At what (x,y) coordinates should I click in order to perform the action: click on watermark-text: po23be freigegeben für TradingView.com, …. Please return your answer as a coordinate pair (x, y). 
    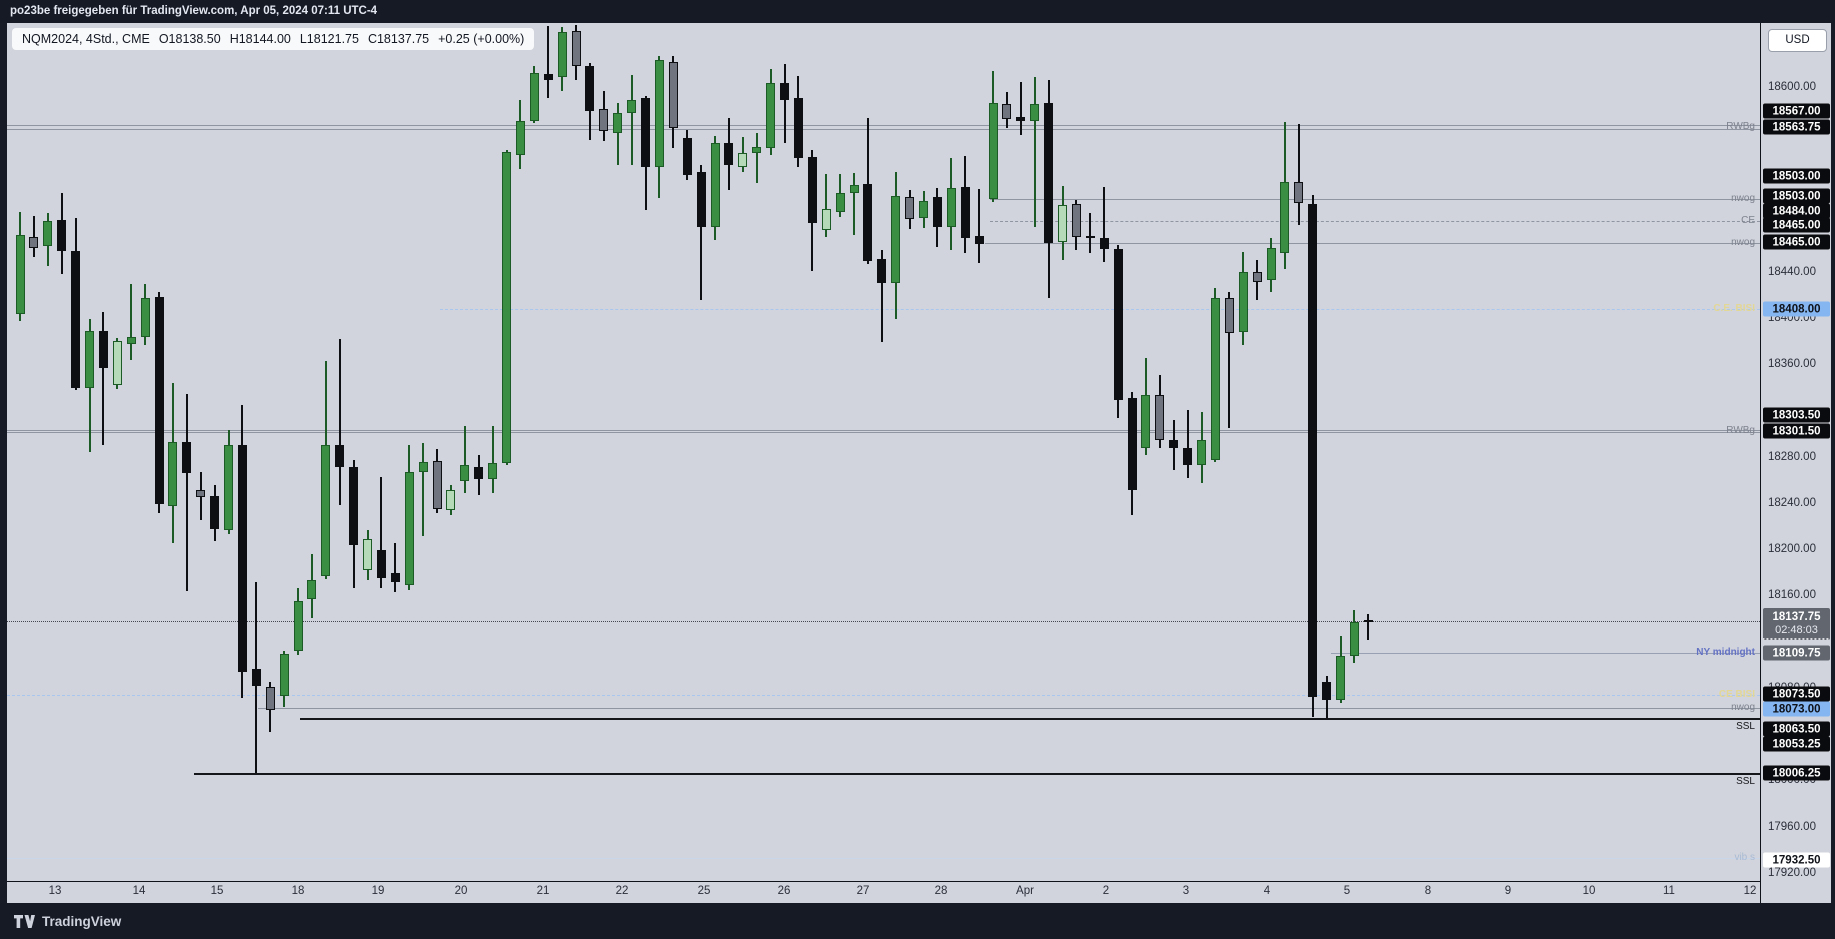
    Looking at the image, I should click on (194, 11).